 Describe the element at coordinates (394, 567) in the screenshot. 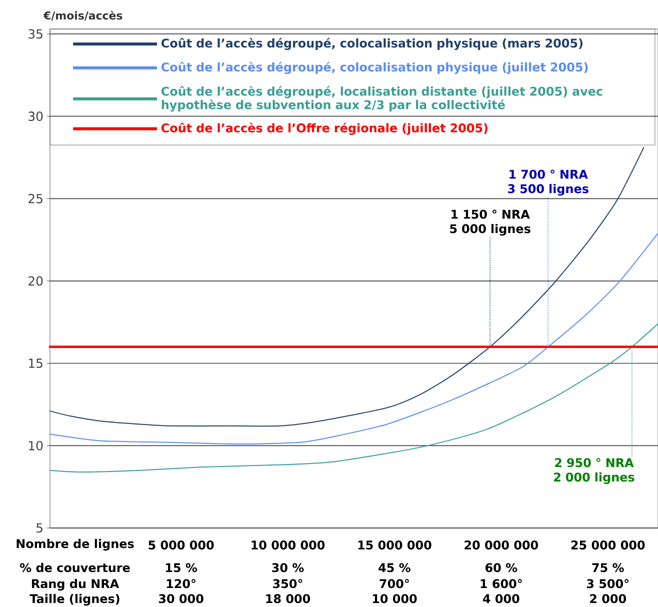

I see `text: 45 %` at that location.